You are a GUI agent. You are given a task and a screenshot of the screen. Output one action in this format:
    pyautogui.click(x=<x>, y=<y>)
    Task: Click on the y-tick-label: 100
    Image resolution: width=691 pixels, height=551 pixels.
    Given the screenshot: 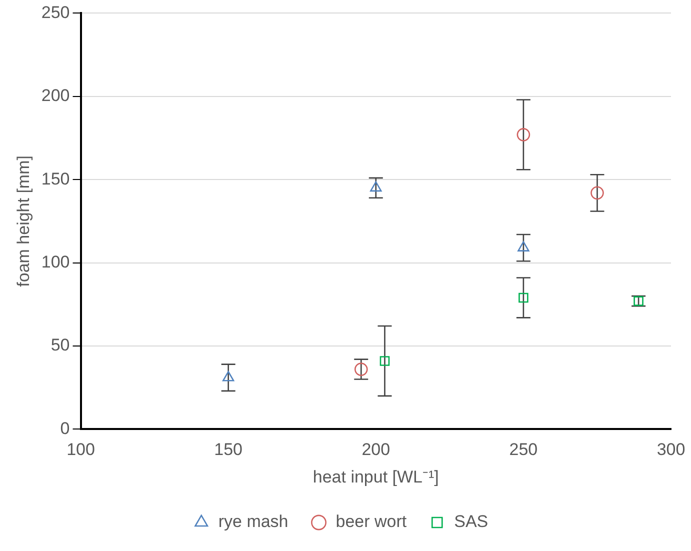 What is the action you would take?
    pyautogui.click(x=55, y=262)
    